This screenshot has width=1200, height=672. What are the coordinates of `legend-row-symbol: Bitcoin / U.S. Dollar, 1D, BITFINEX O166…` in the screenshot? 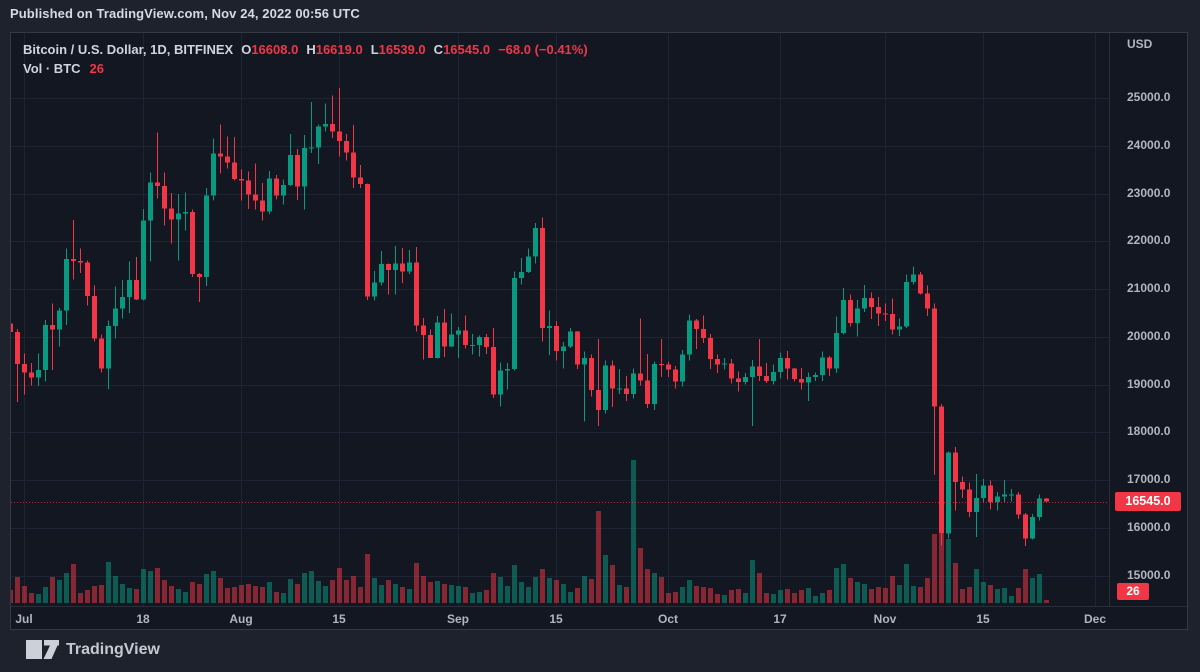 It's located at (305, 49).